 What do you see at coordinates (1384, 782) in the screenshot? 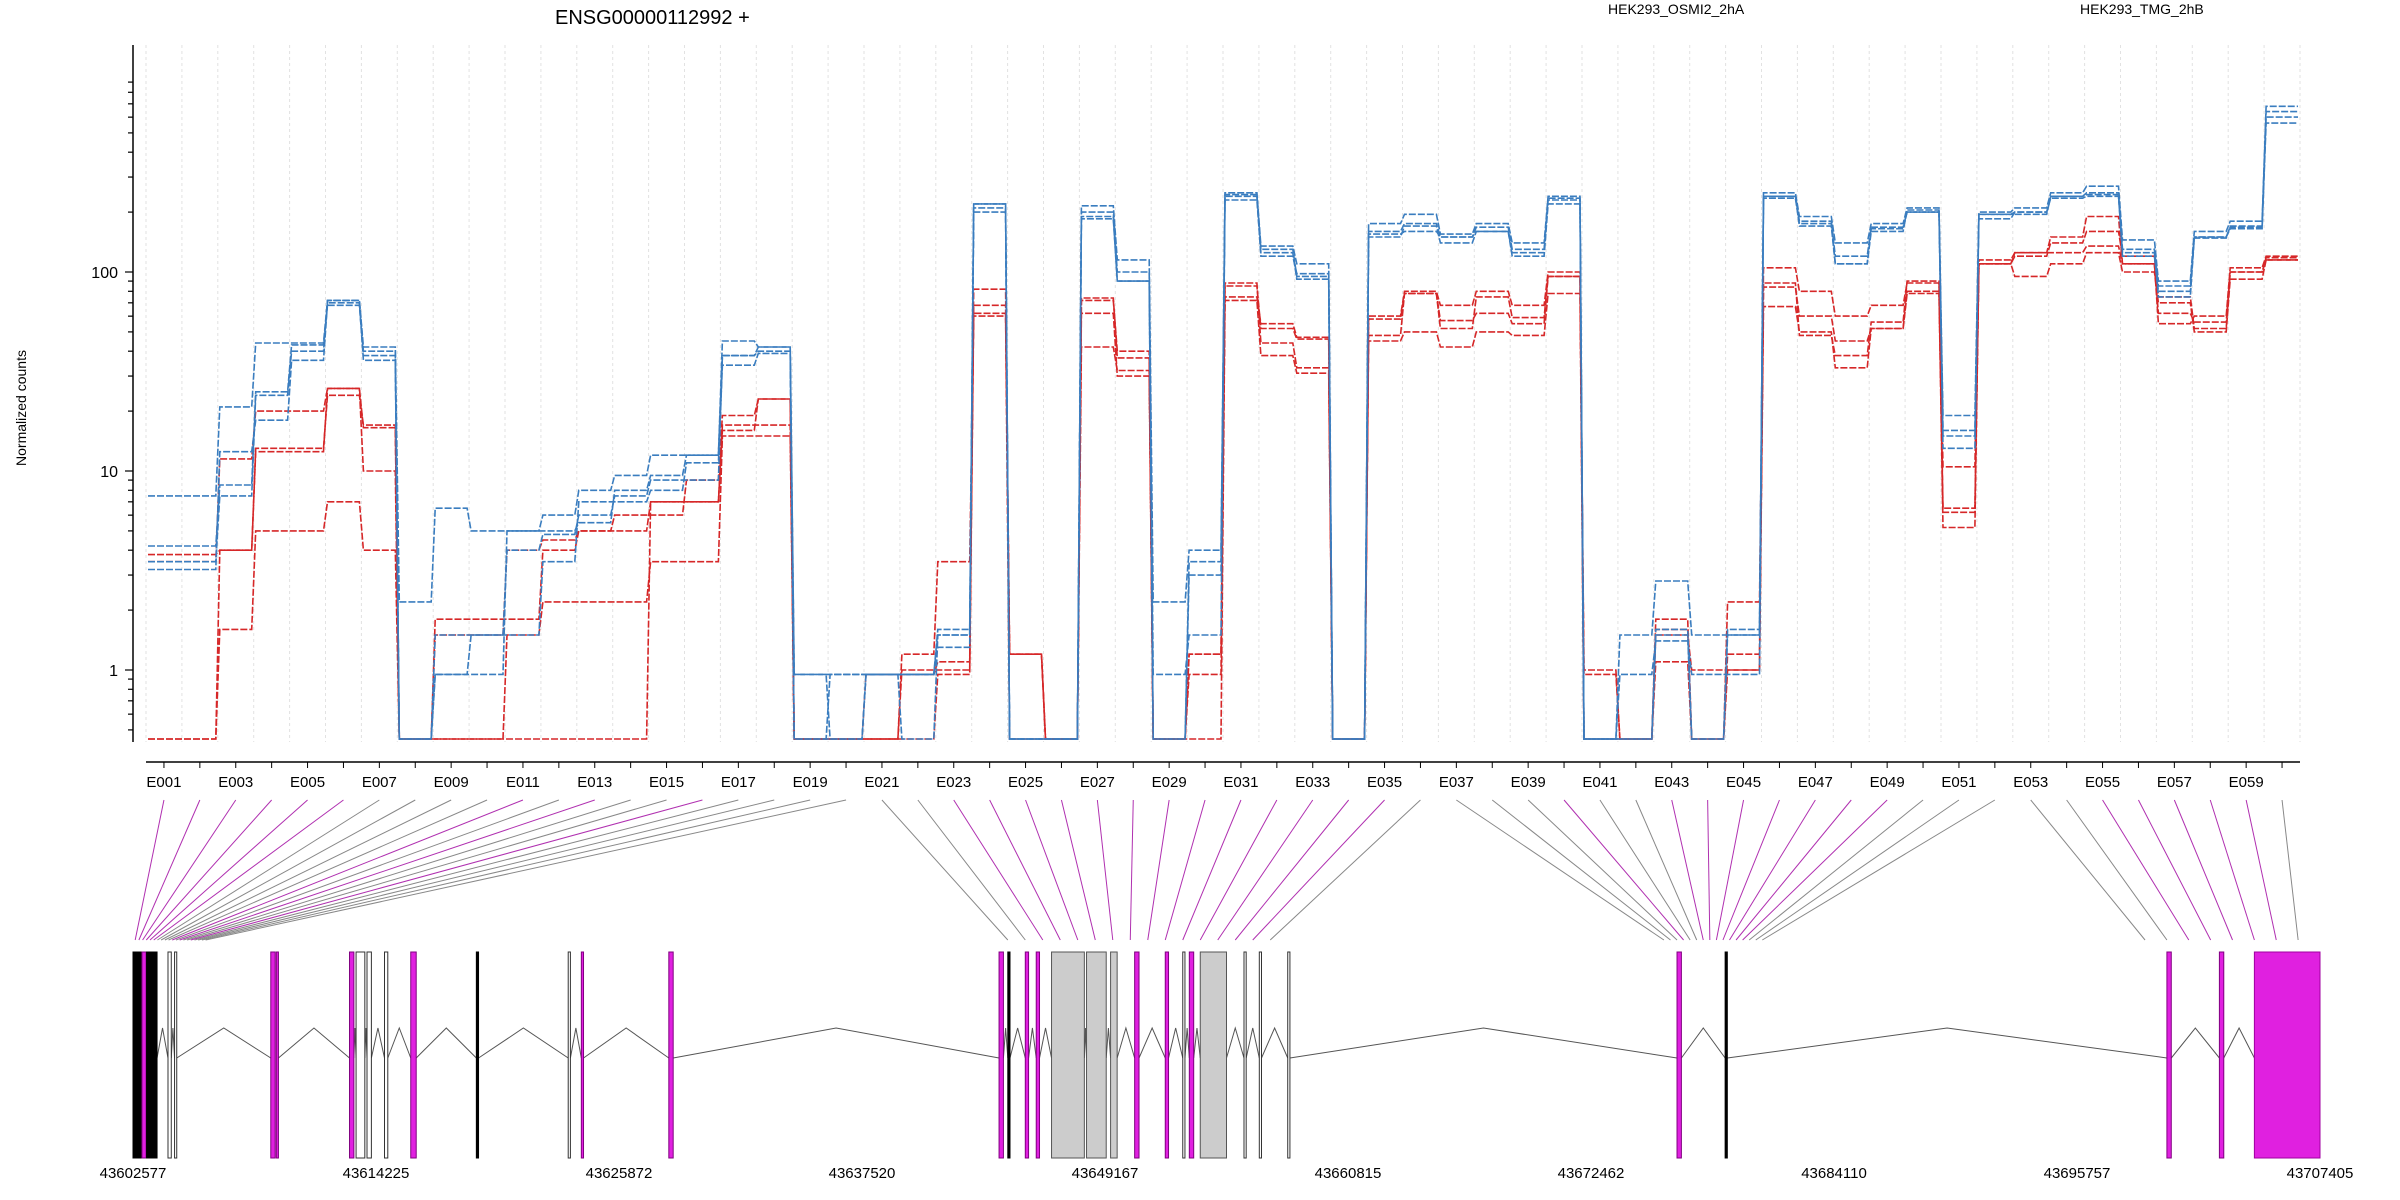
I see `x-tick-label: E035` at bounding box center [1384, 782].